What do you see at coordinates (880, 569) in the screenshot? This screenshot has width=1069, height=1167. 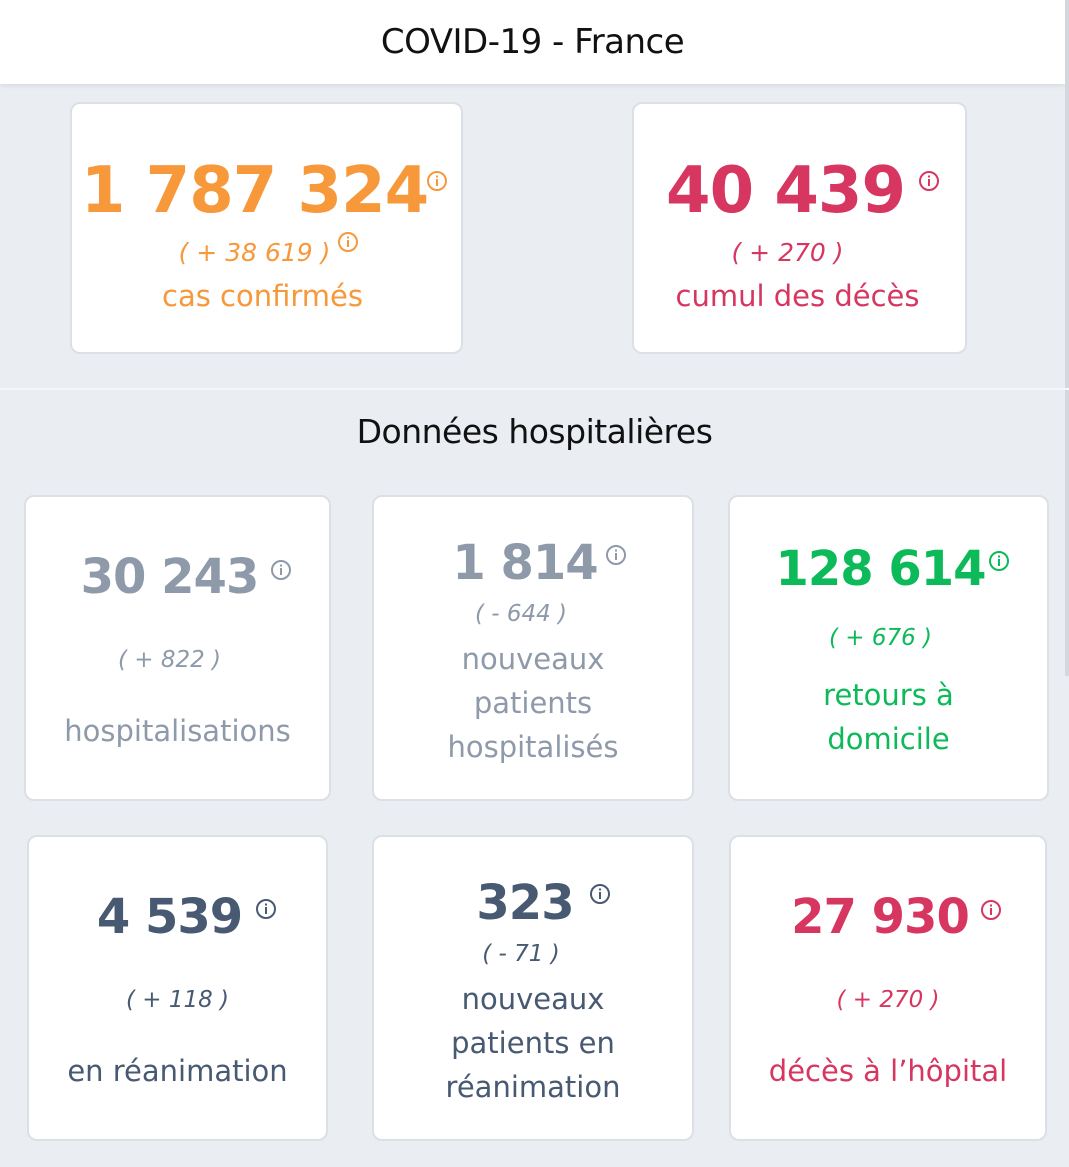 I see `returns-home-value: 128 614` at bounding box center [880, 569].